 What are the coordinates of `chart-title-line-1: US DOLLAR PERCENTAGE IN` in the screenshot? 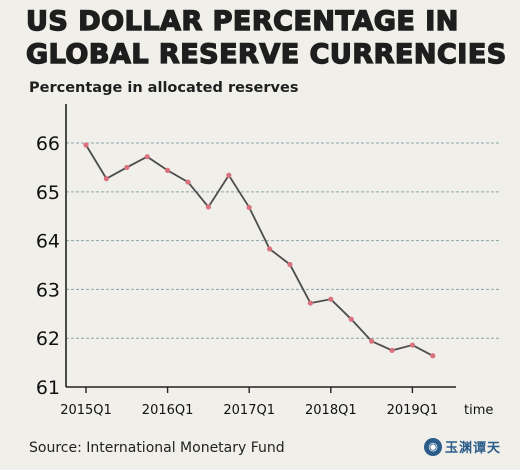 It's located at (242, 21).